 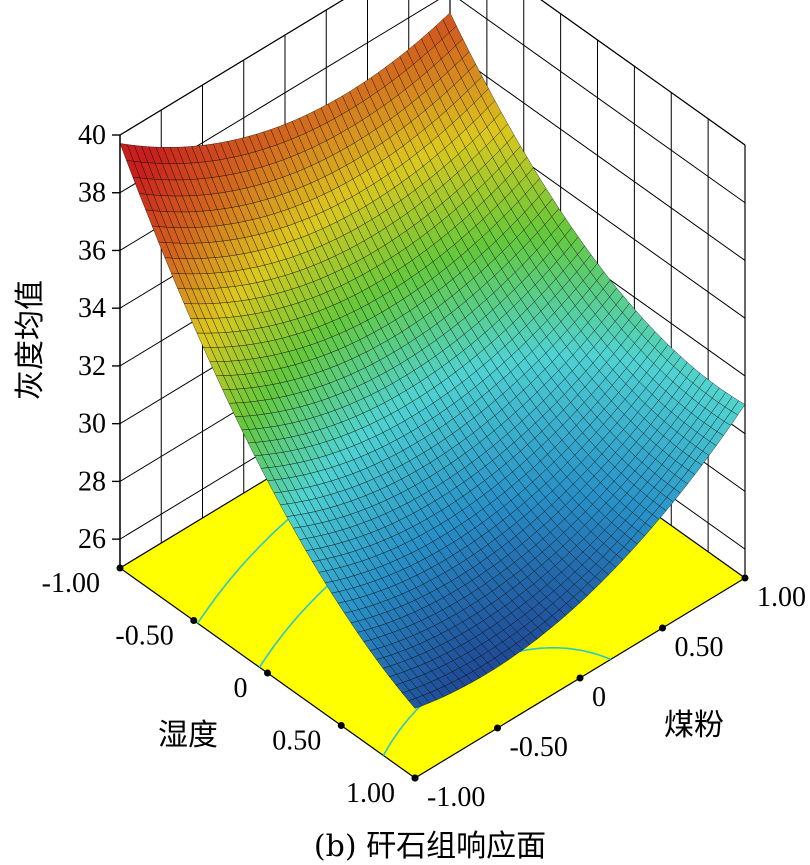 I want to click on z-tick-label: 32, so click(x=92, y=366).